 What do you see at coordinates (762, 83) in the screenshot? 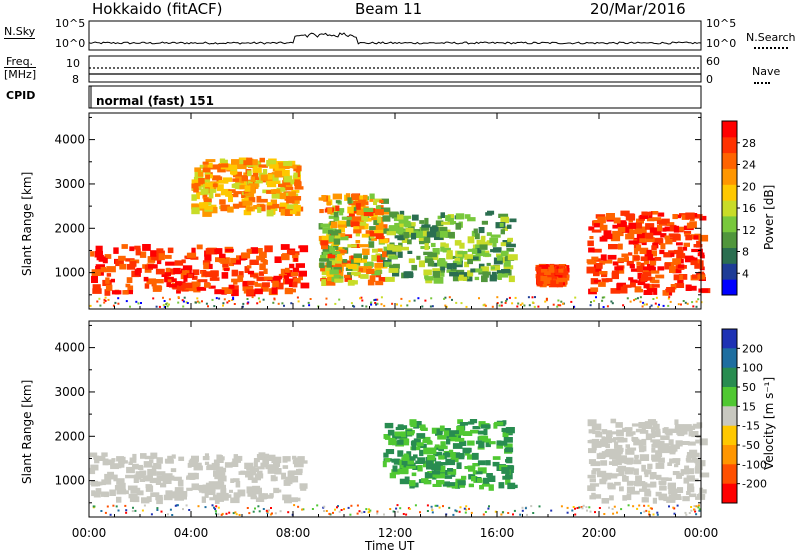
I see `nave-legend-line` at bounding box center [762, 83].